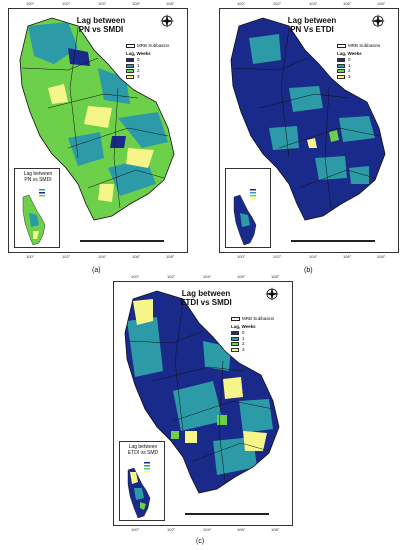  I want to click on panel-caption: (b), so click(308, 270).